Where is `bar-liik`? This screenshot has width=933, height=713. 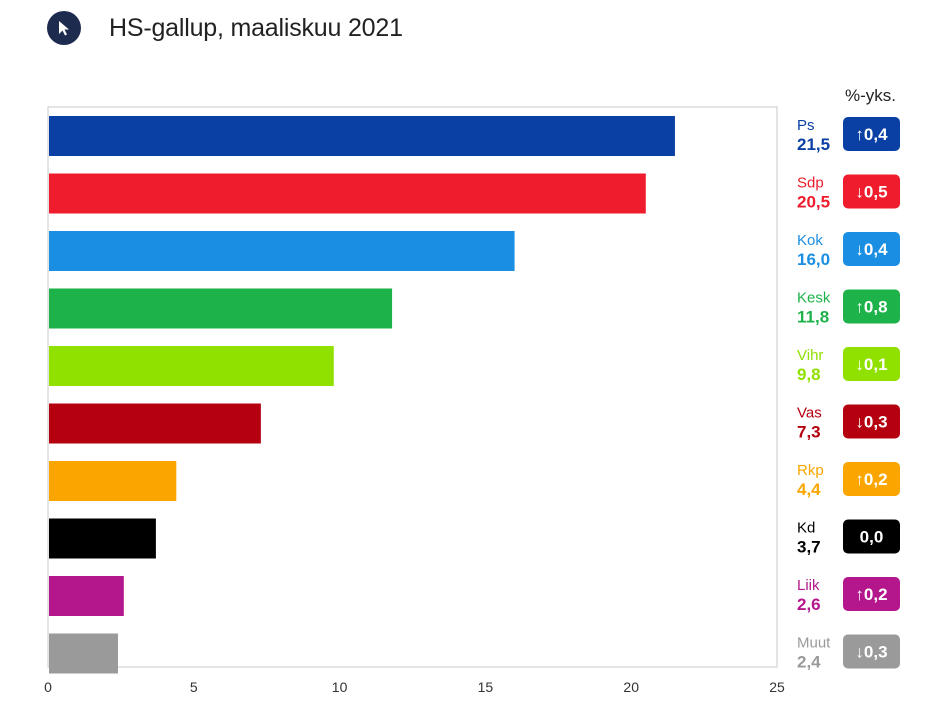 bar-liik is located at coordinates (86, 596).